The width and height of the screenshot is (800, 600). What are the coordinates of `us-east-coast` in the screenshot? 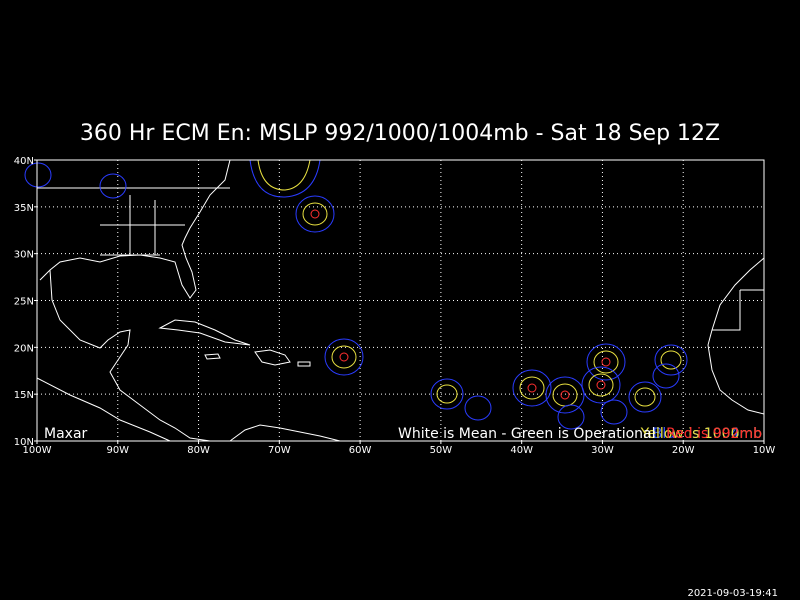 It's located at (135, 229).